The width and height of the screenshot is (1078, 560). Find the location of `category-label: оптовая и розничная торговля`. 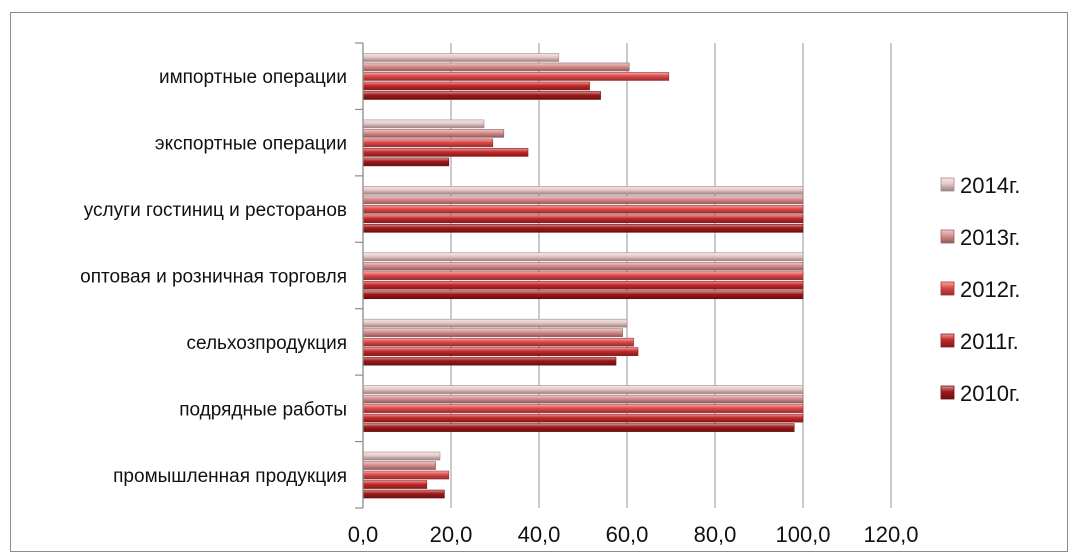

category-label: оптовая и розничная торговля is located at coordinates (213, 277).